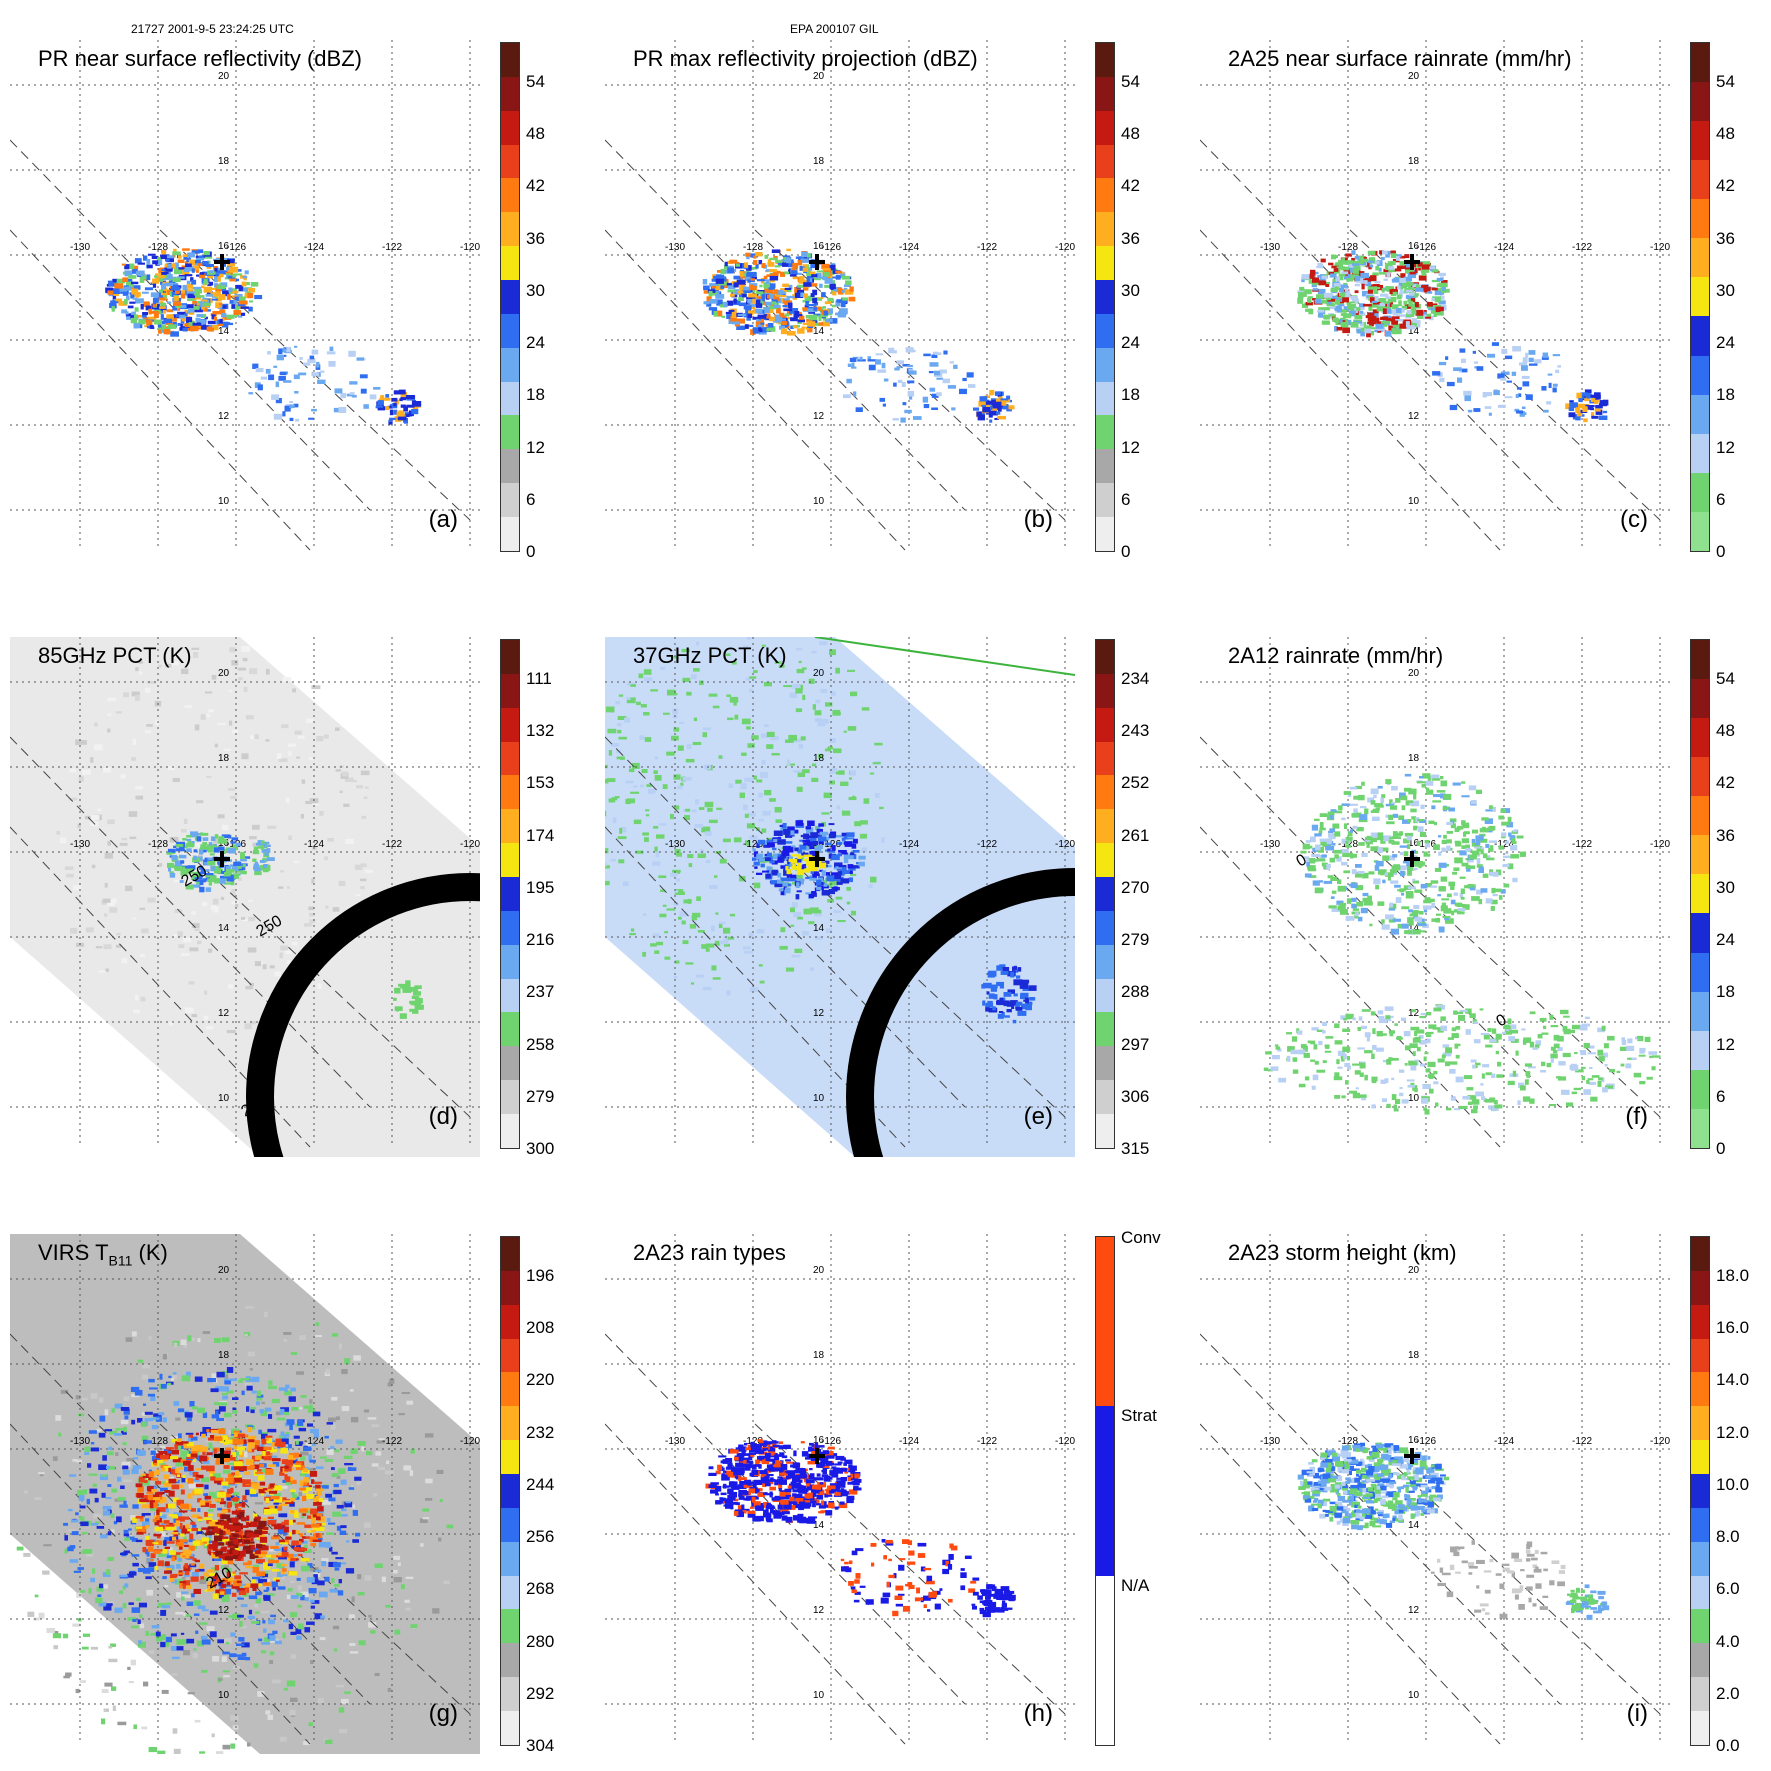 The height and width of the screenshot is (1771, 1771). What do you see at coordinates (540, 1432) in the screenshot?
I see `colorbar-tick-label: 232` at bounding box center [540, 1432].